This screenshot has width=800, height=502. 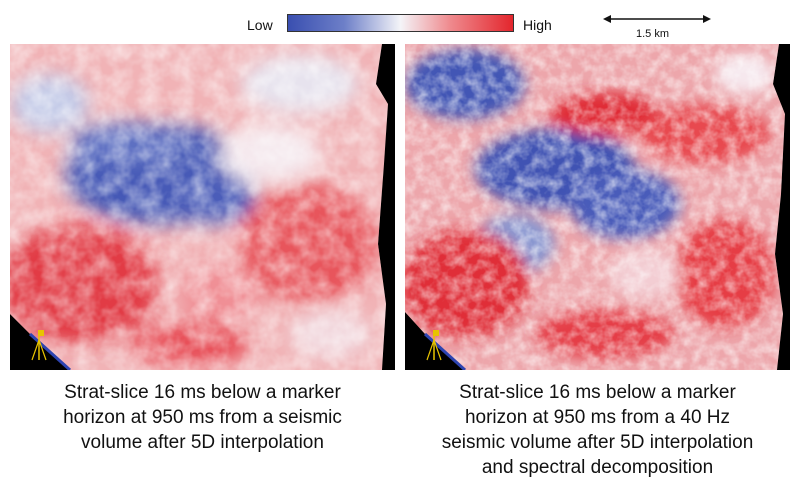 I want to click on caption-line: seismic volume after 5D interpolation, so click(x=597, y=442).